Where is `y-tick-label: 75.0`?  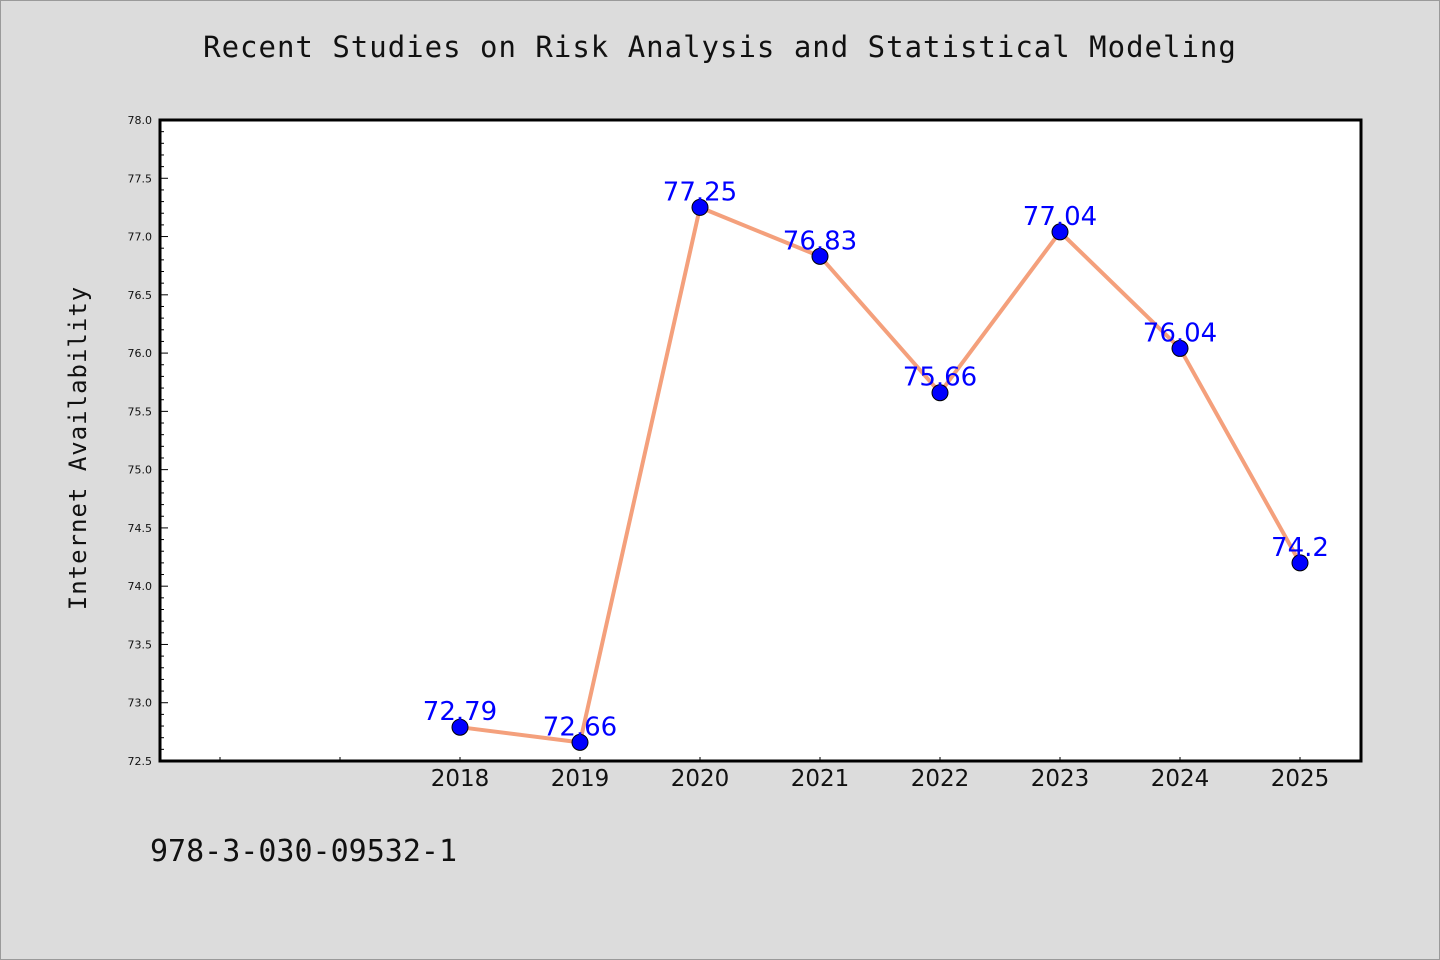 y-tick-label: 75.0 is located at coordinates (140, 470).